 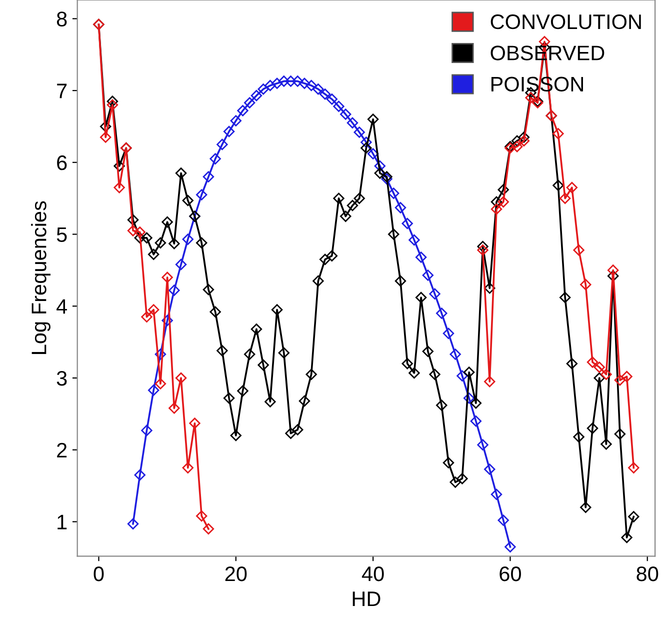 I want to click on x-tick-label: 0, so click(x=99, y=574).